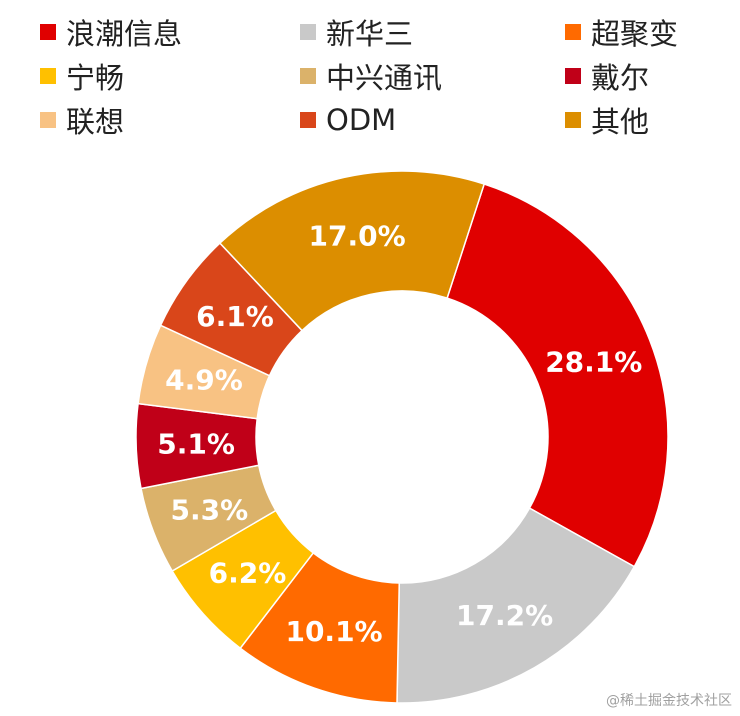 The width and height of the screenshot is (740, 716). Describe the element at coordinates (620, 122) in the screenshot. I see `legend-label: 其他` at that location.